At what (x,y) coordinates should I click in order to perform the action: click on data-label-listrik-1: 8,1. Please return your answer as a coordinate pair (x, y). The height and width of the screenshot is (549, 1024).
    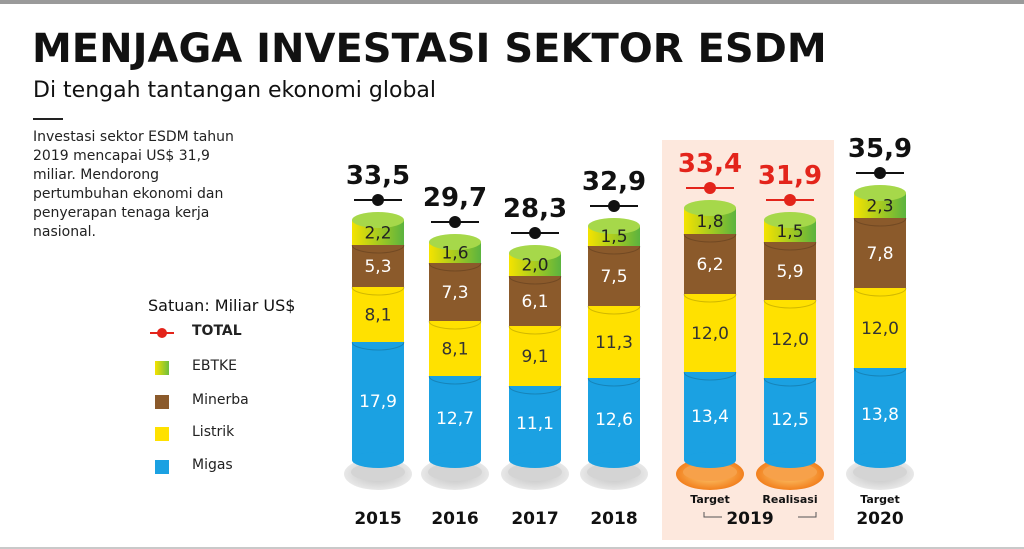
    Looking at the image, I should click on (454, 350).